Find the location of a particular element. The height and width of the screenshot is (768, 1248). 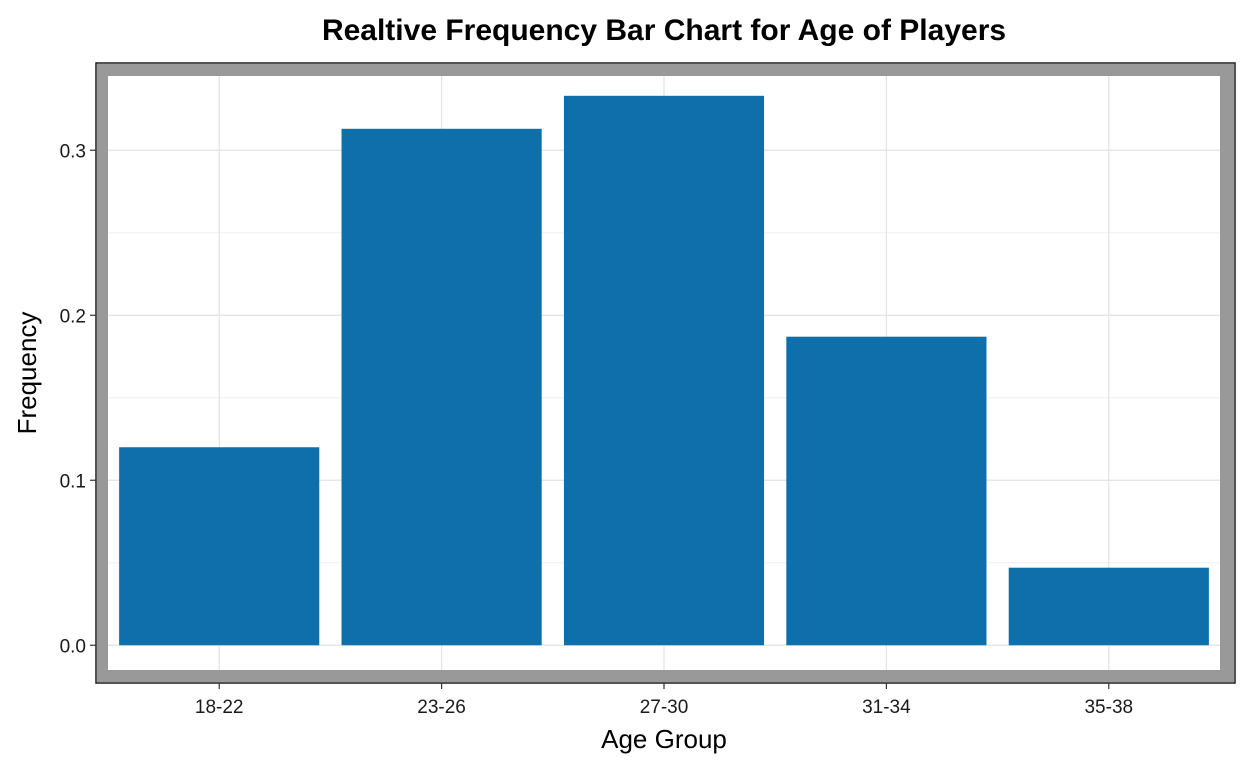

x-axis: 18-22 23-26 27-30 31-34 35-38 is located at coordinates (664, 700).